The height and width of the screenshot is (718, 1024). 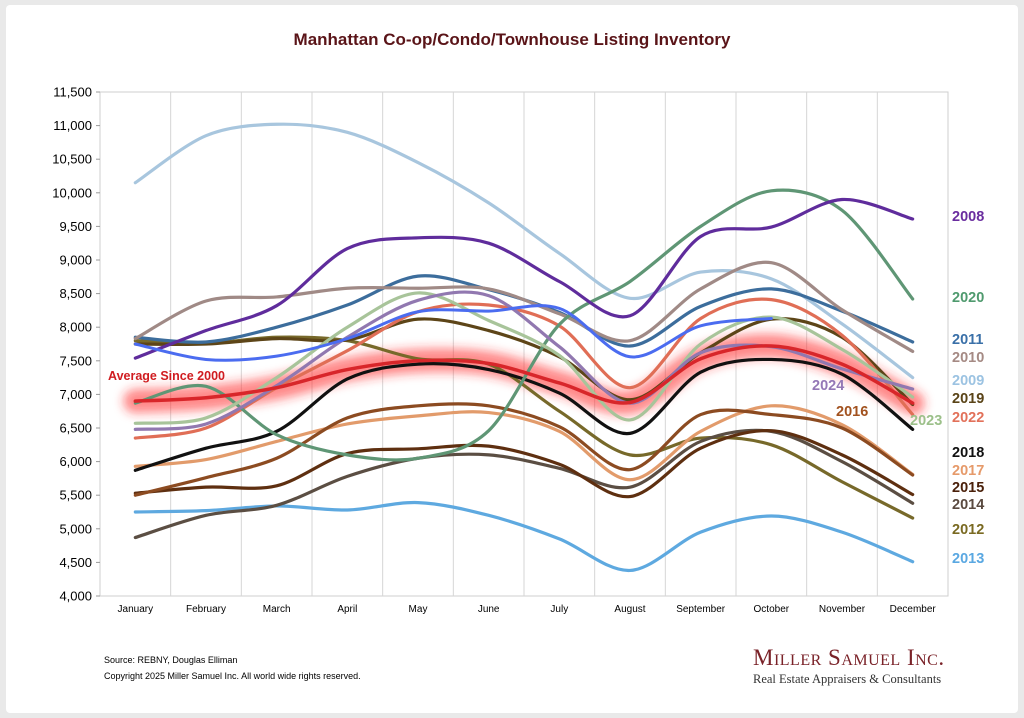 What do you see at coordinates (72, 192) in the screenshot?
I see `y-tick-label: 10,000` at bounding box center [72, 192].